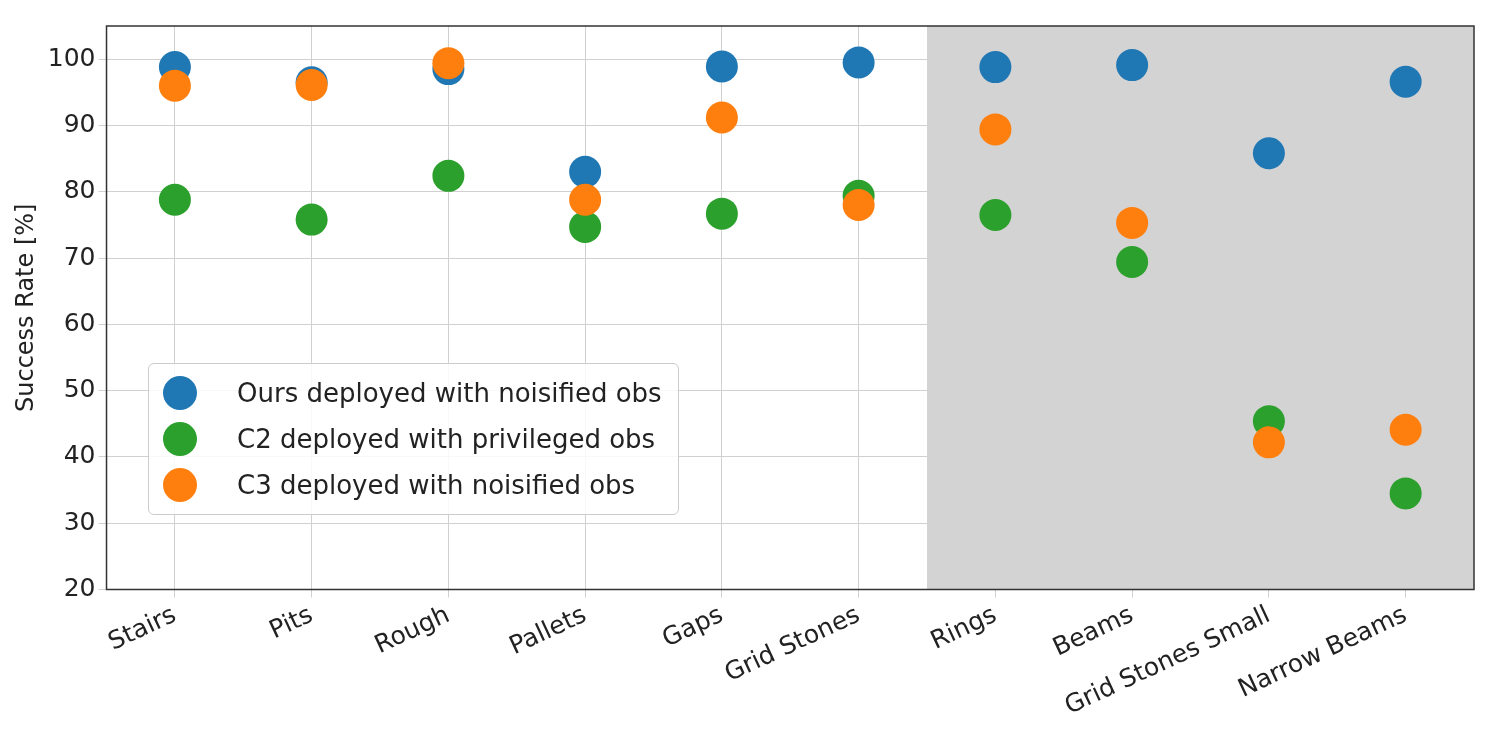  Describe the element at coordinates (79, 256) in the screenshot. I see `y-tick-label: 70` at that location.